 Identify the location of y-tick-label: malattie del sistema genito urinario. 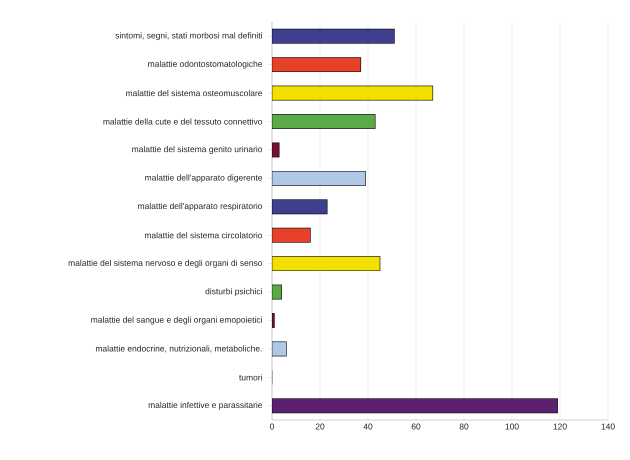
(197, 150).